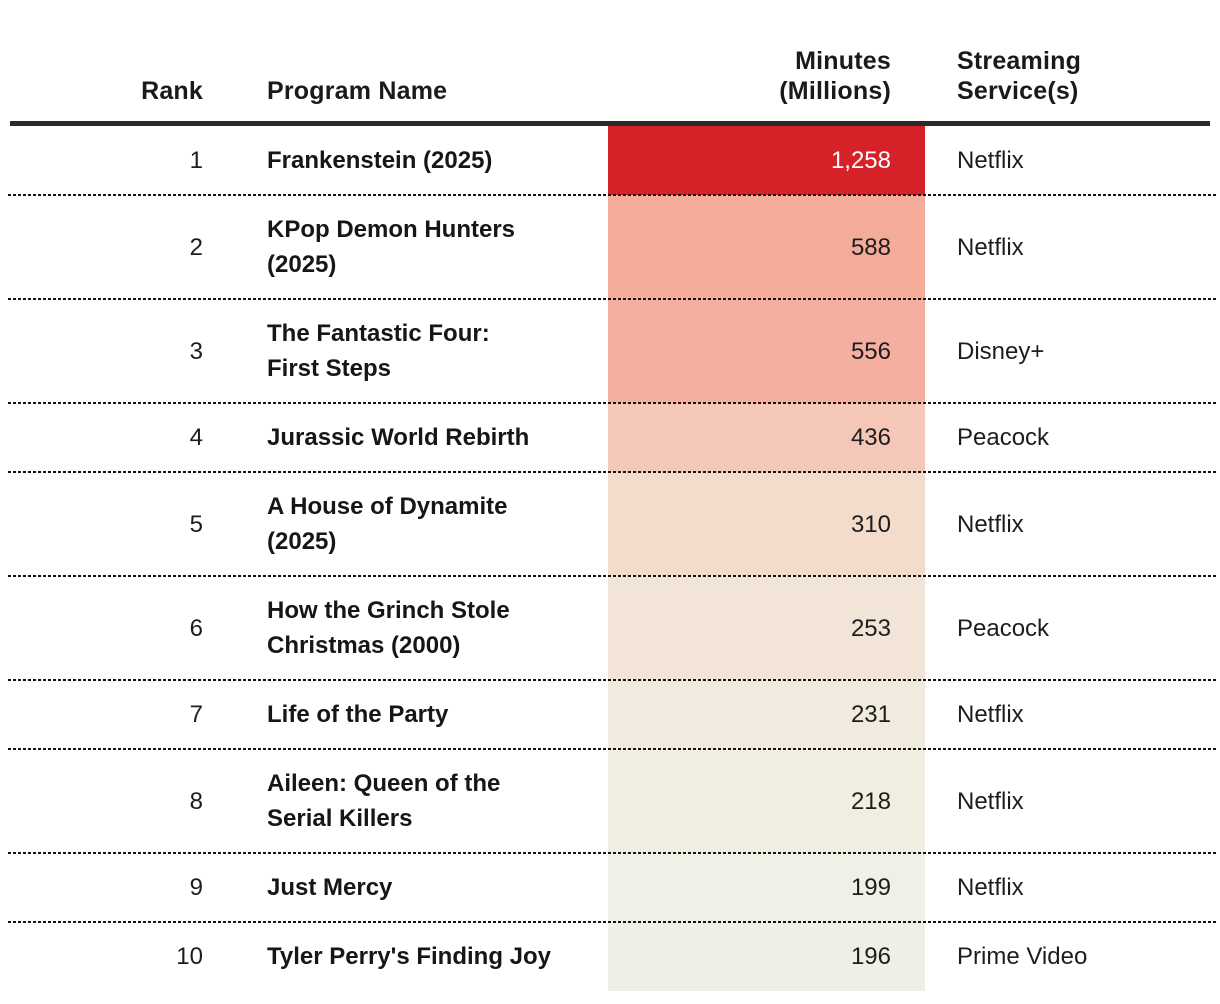  I want to click on rank-cell: 6, so click(196, 628).